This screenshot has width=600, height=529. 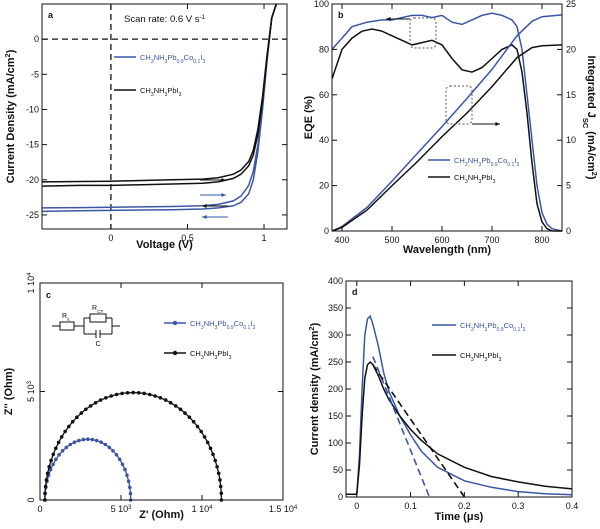 I want to click on x-tick-label: 0.4, so click(x=572, y=506).